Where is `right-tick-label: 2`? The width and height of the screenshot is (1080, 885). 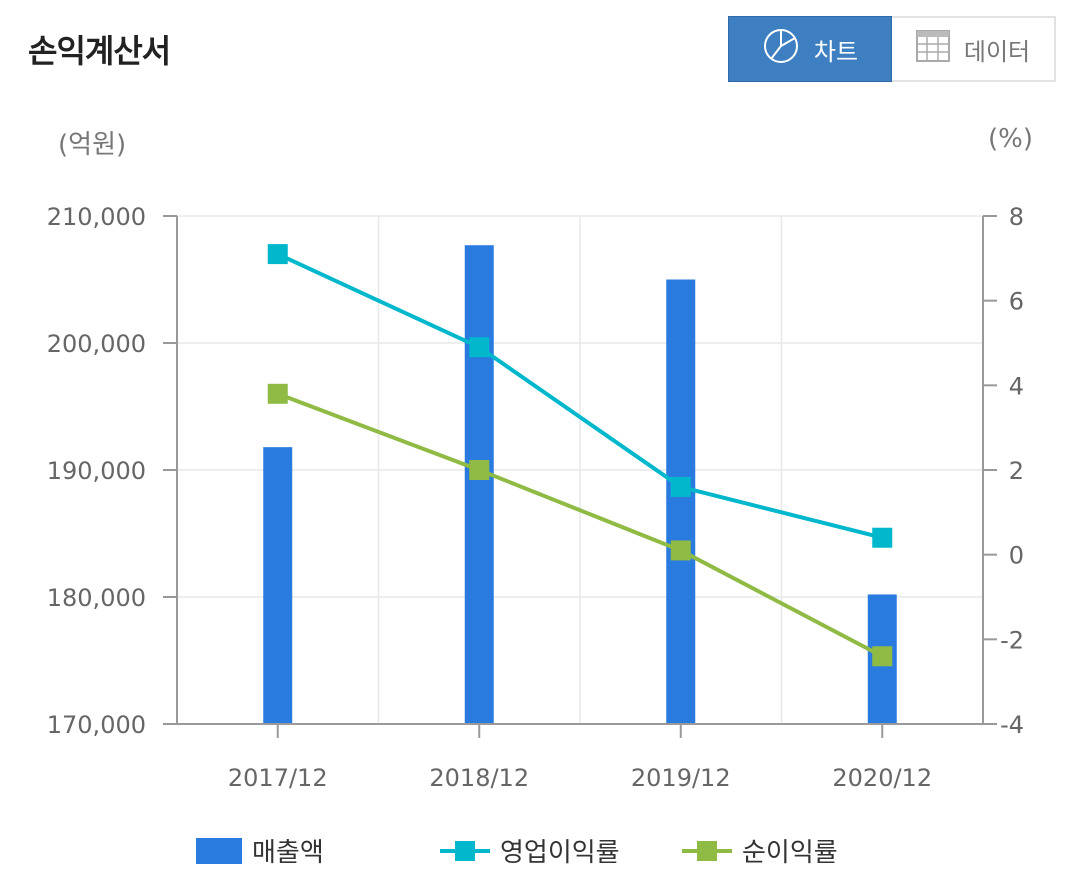 right-tick-label: 2 is located at coordinates (1016, 471).